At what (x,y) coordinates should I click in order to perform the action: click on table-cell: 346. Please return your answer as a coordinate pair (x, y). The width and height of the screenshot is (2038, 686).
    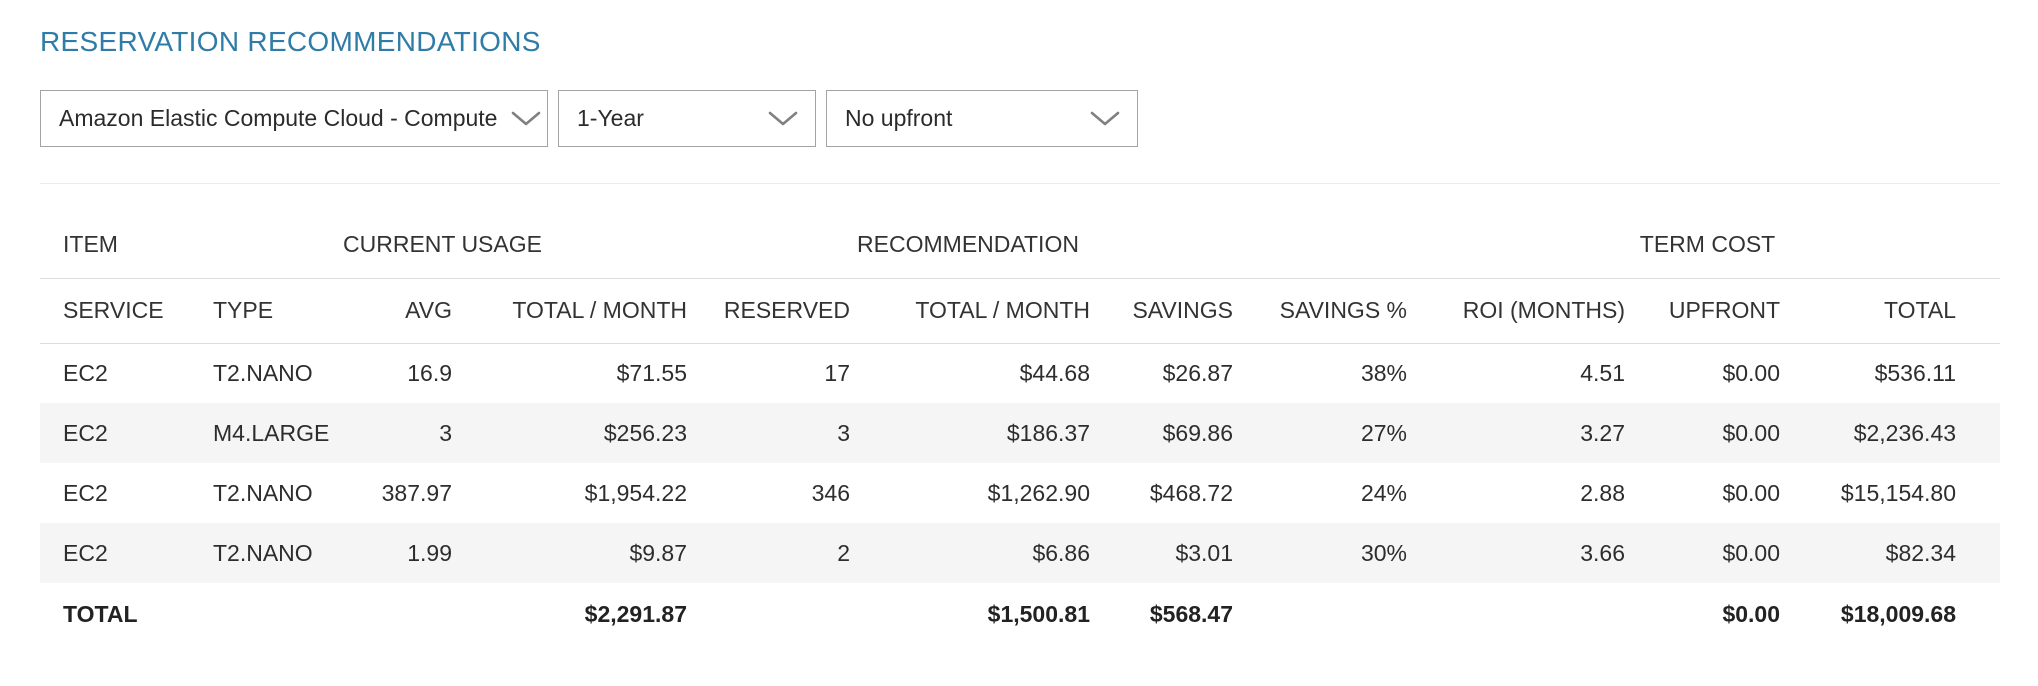
    Looking at the image, I should click on (830, 492).